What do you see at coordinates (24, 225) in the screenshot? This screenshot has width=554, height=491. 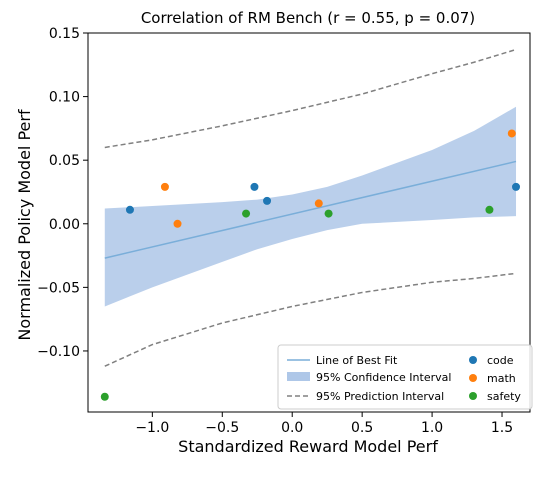 I see `y-axis-label: Normalized Policy Model Perf` at bounding box center [24, 225].